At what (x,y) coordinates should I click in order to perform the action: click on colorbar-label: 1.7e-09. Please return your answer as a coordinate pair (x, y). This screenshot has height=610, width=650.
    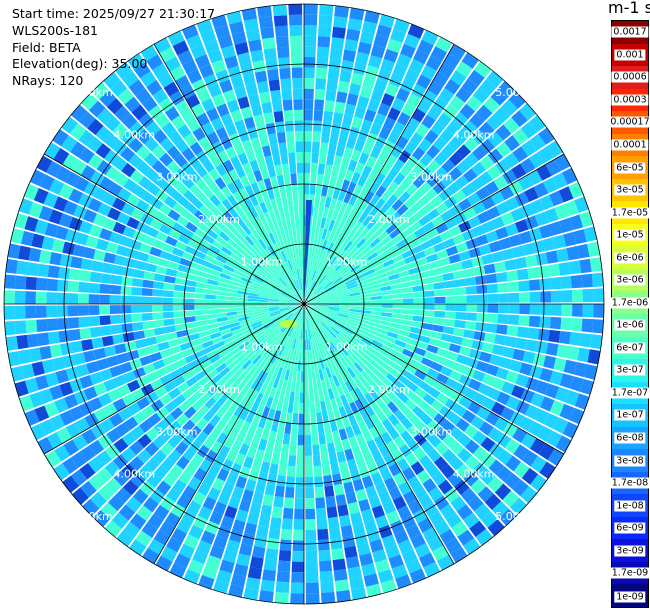
    Looking at the image, I should click on (629, 573).